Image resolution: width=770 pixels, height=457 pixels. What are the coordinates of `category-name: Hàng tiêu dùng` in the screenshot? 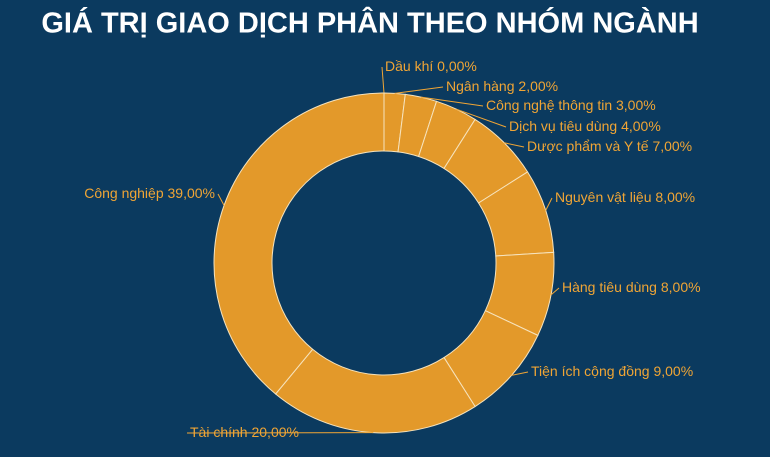 It's located at (609, 287).